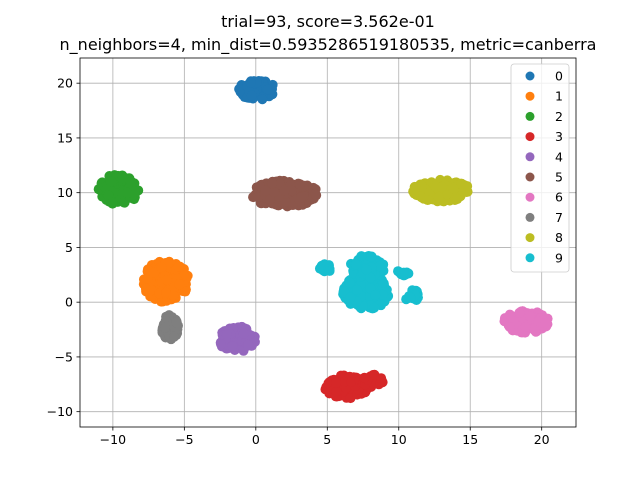  Describe the element at coordinates (559, 237) in the screenshot. I see `legend-label-8: 8` at that location.